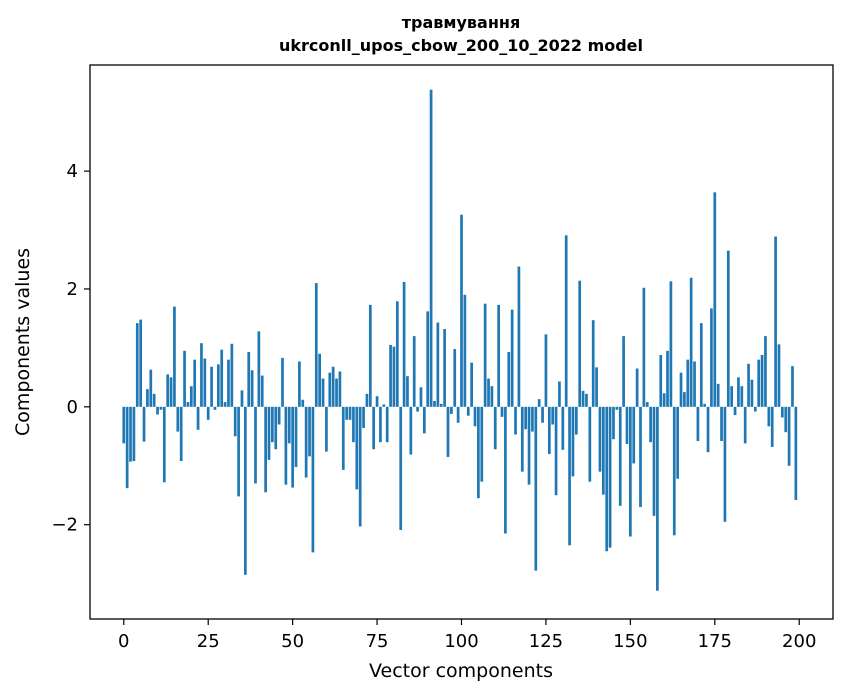 This screenshot has height=696, width=847. What do you see at coordinates (292, 641) in the screenshot?
I see `x-tick-label-50: 50` at bounding box center [292, 641].